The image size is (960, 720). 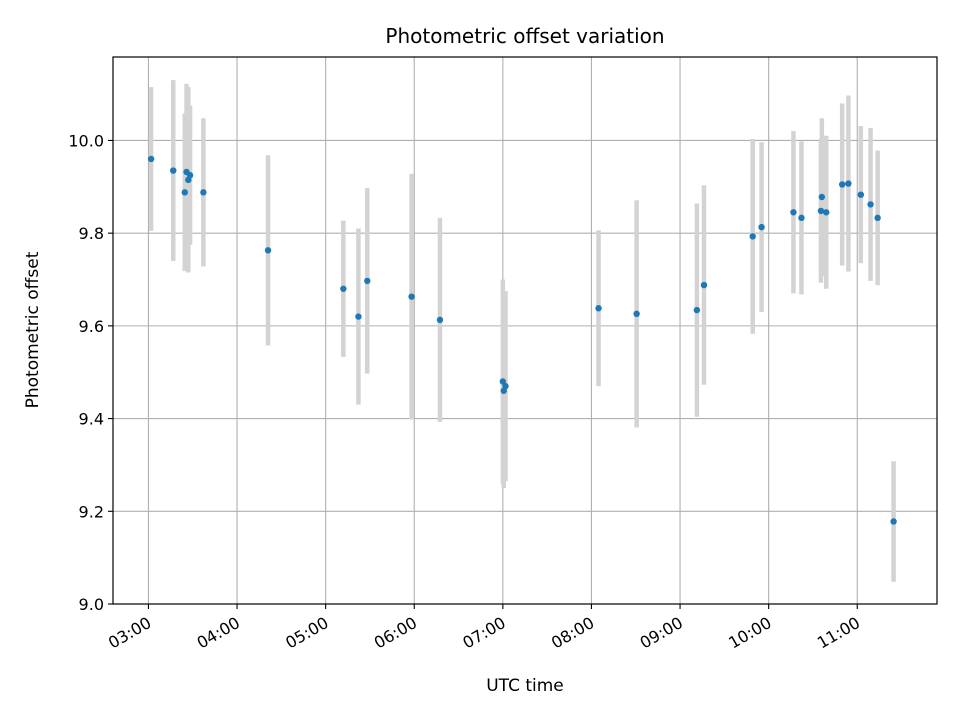 What do you see at coordinates (91, 233) in the screenshot?
I see `y-tick-label: 9.8` at bounding box center [91, 233].